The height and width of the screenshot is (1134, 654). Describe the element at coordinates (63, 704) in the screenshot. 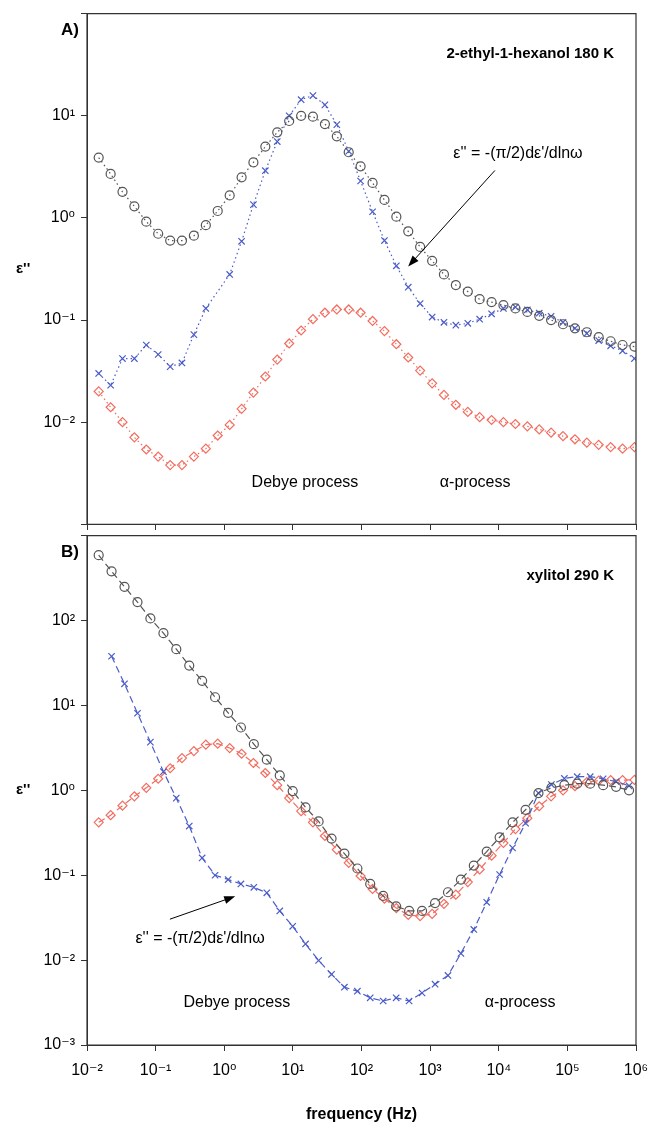

I see `y-tick-label: 10¹` at that location.